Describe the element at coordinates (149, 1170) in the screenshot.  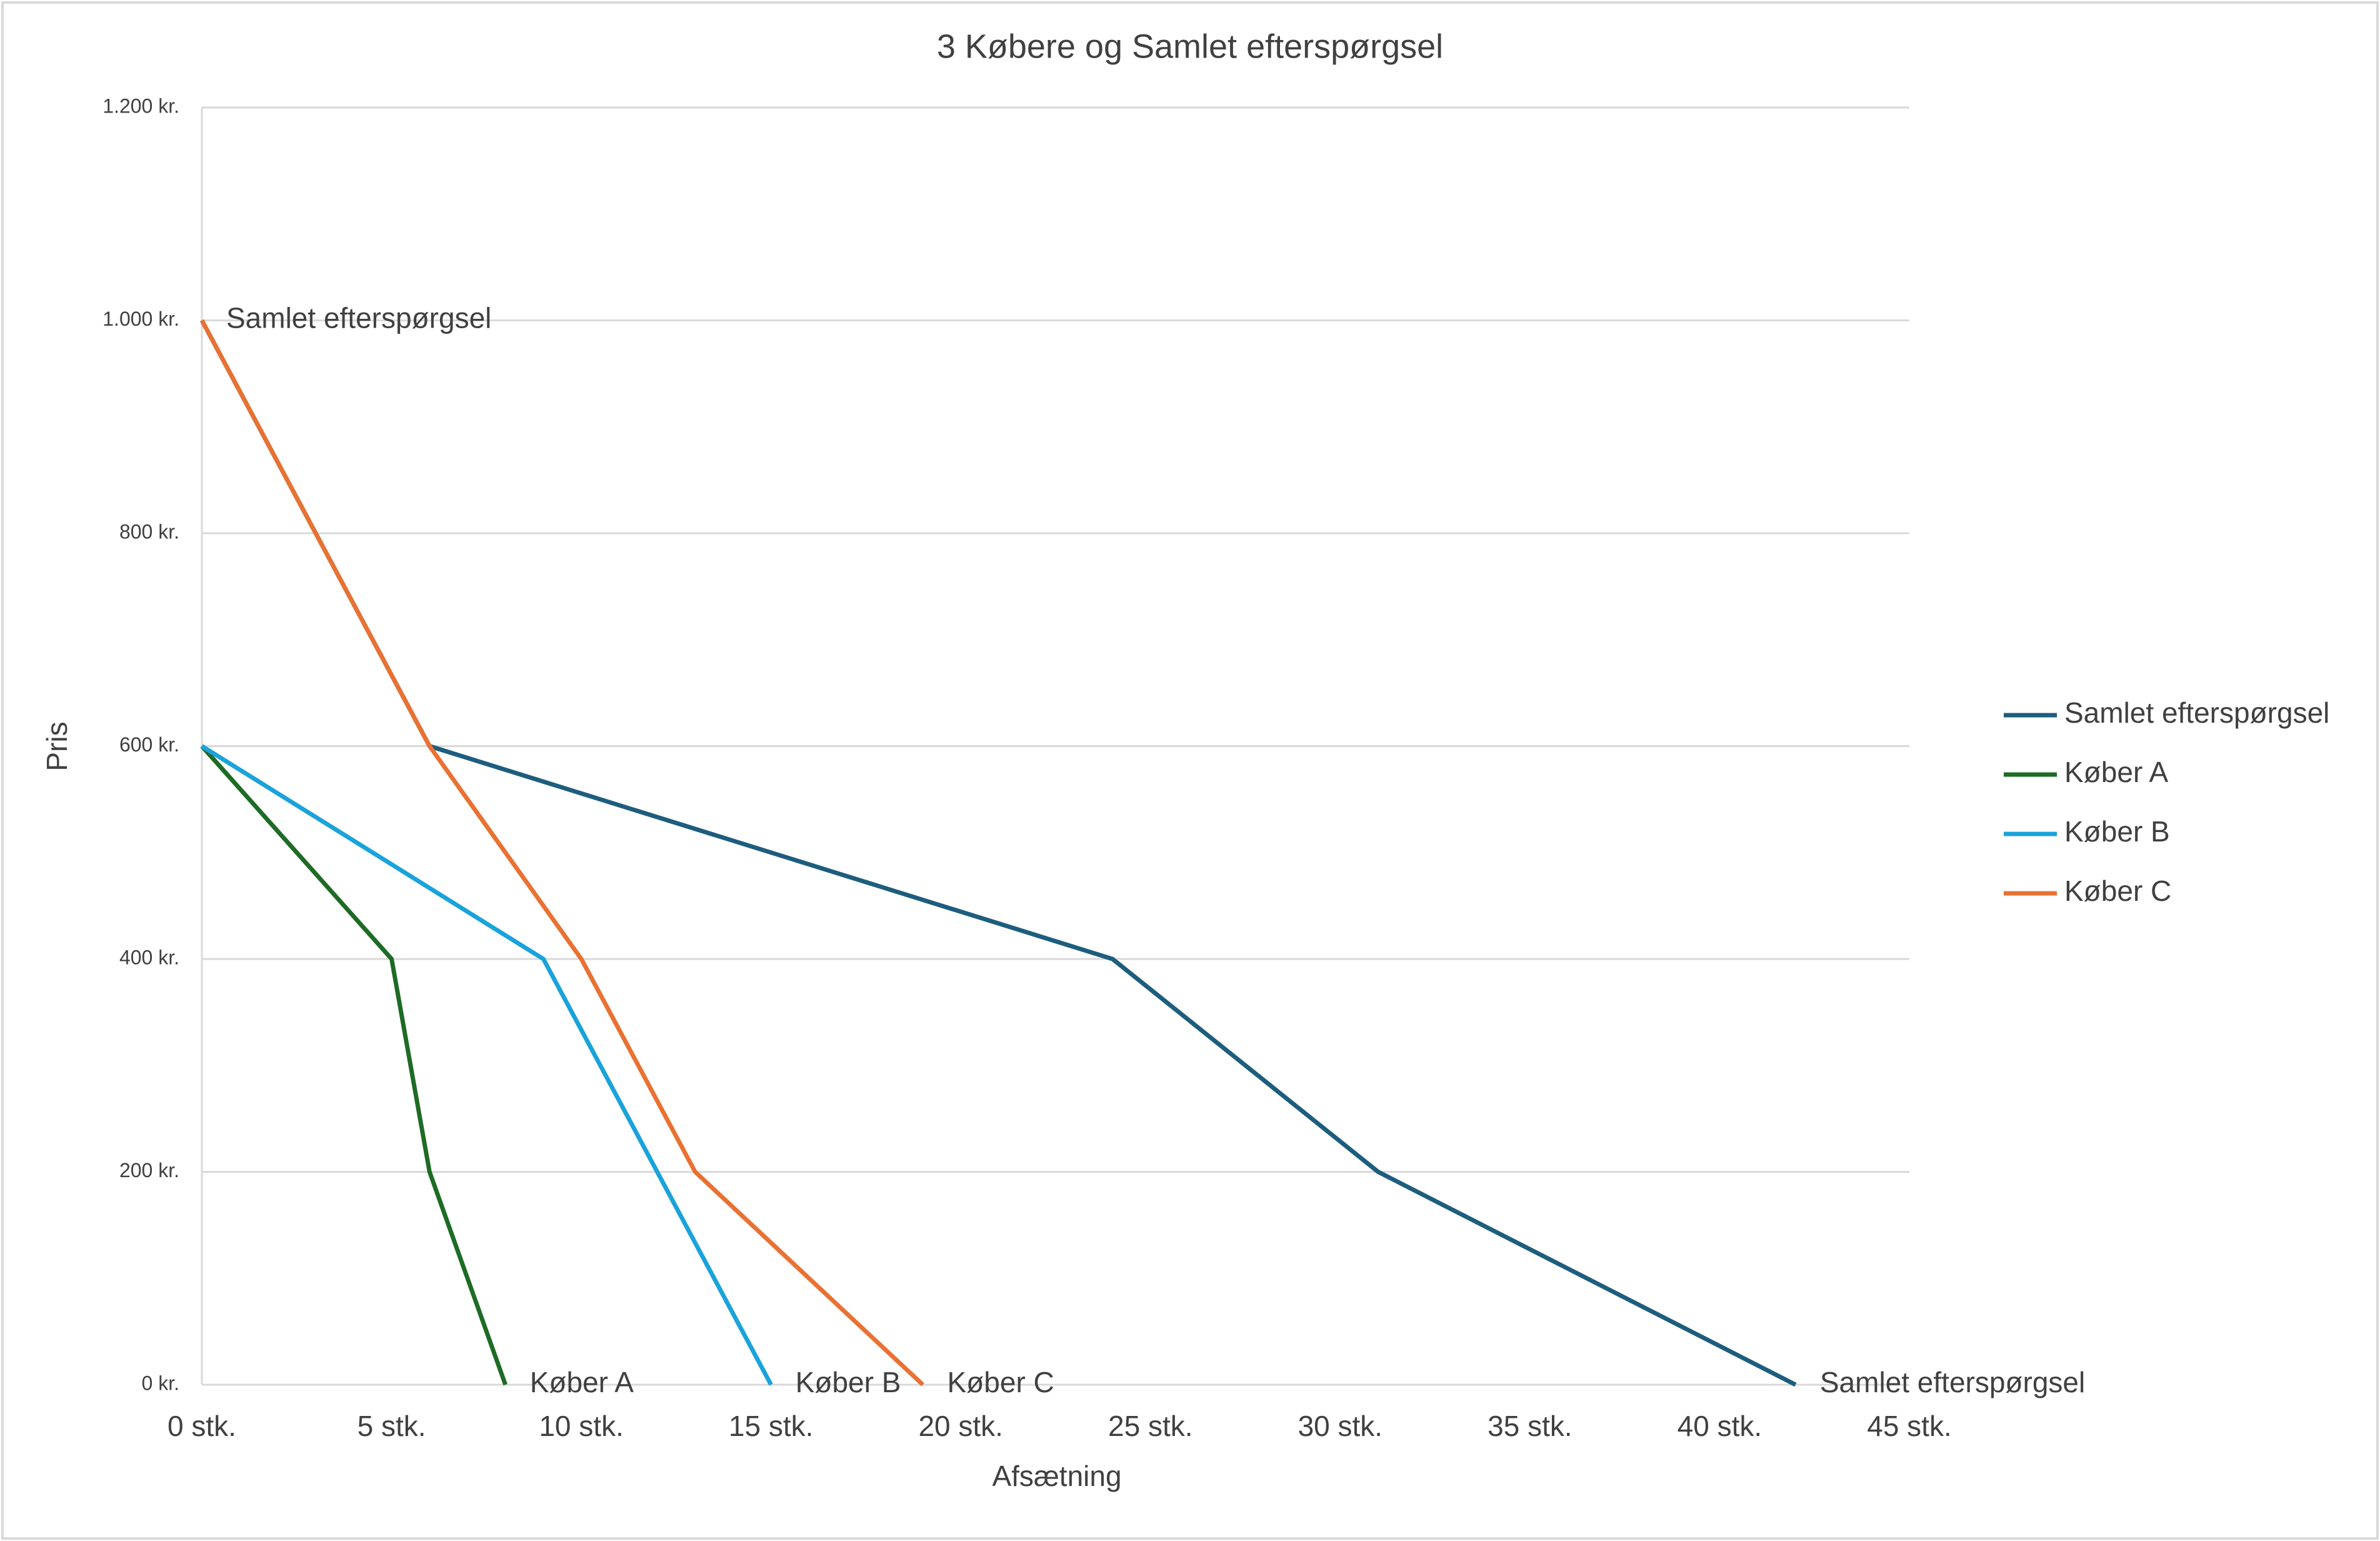
I see `y-tick-label: 200 kr.` at that location.